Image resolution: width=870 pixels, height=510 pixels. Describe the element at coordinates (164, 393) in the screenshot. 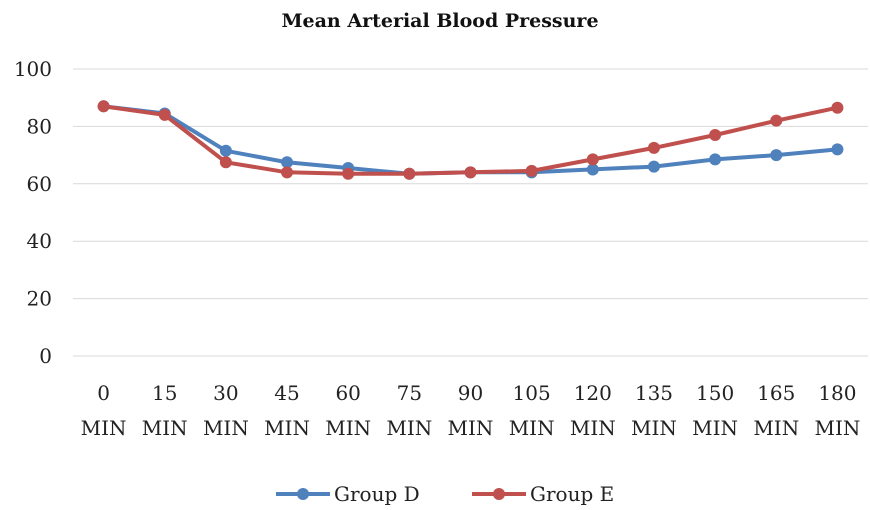

I see `x-tick-label: 15` at that location.